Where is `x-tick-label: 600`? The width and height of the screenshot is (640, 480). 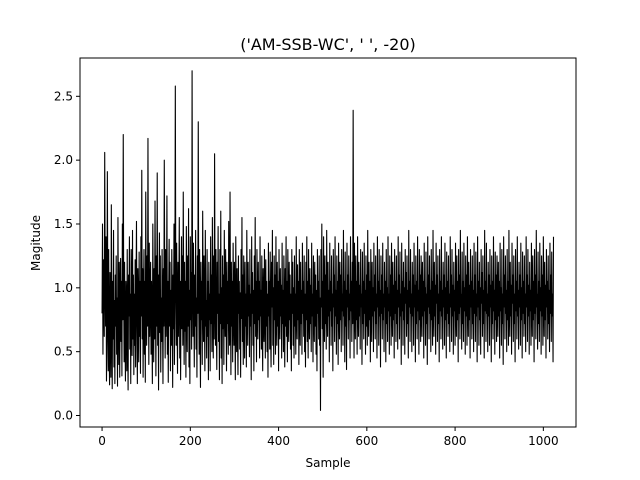
x-tick-label: 600 is located at coordinates (366, 441).